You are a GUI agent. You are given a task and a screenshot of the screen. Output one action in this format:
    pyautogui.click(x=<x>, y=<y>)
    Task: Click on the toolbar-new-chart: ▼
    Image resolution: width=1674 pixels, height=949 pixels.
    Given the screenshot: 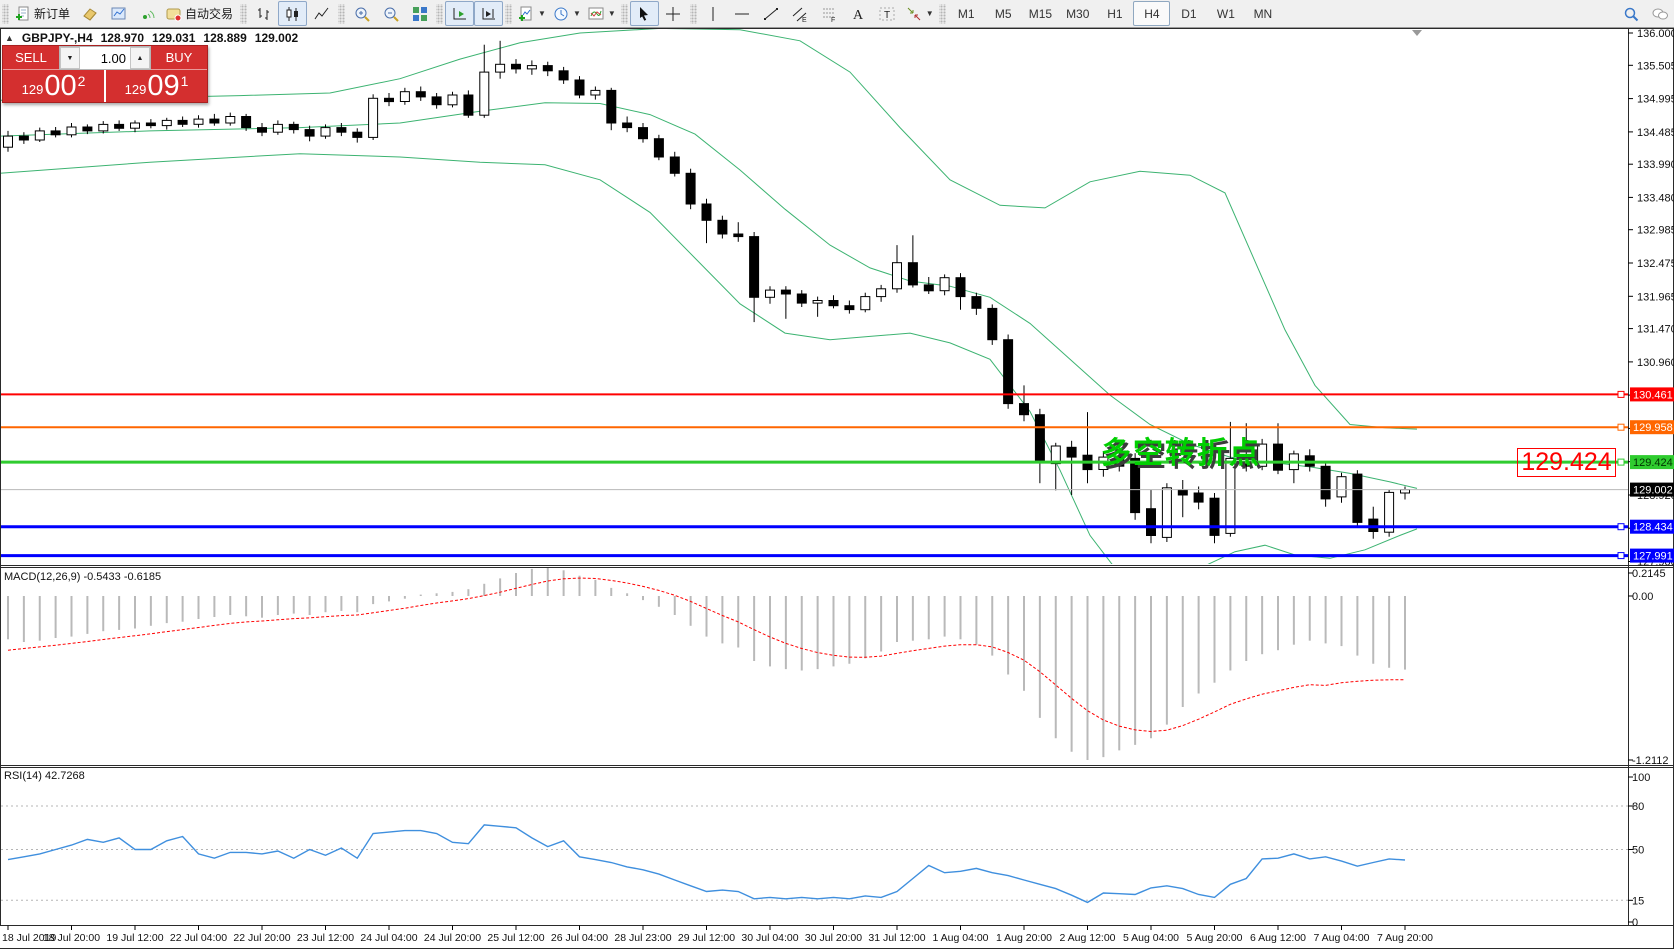 What is the action you would take?
    pyautogui.click(x=531, y=13)
    